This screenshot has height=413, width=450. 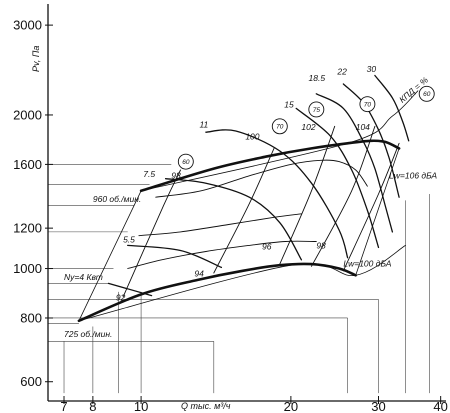 What do you see at coordinates (413, 176) in the screenshot?
I see `annotation-10: Lw=106 дБА` at bounding box center [413, 176].